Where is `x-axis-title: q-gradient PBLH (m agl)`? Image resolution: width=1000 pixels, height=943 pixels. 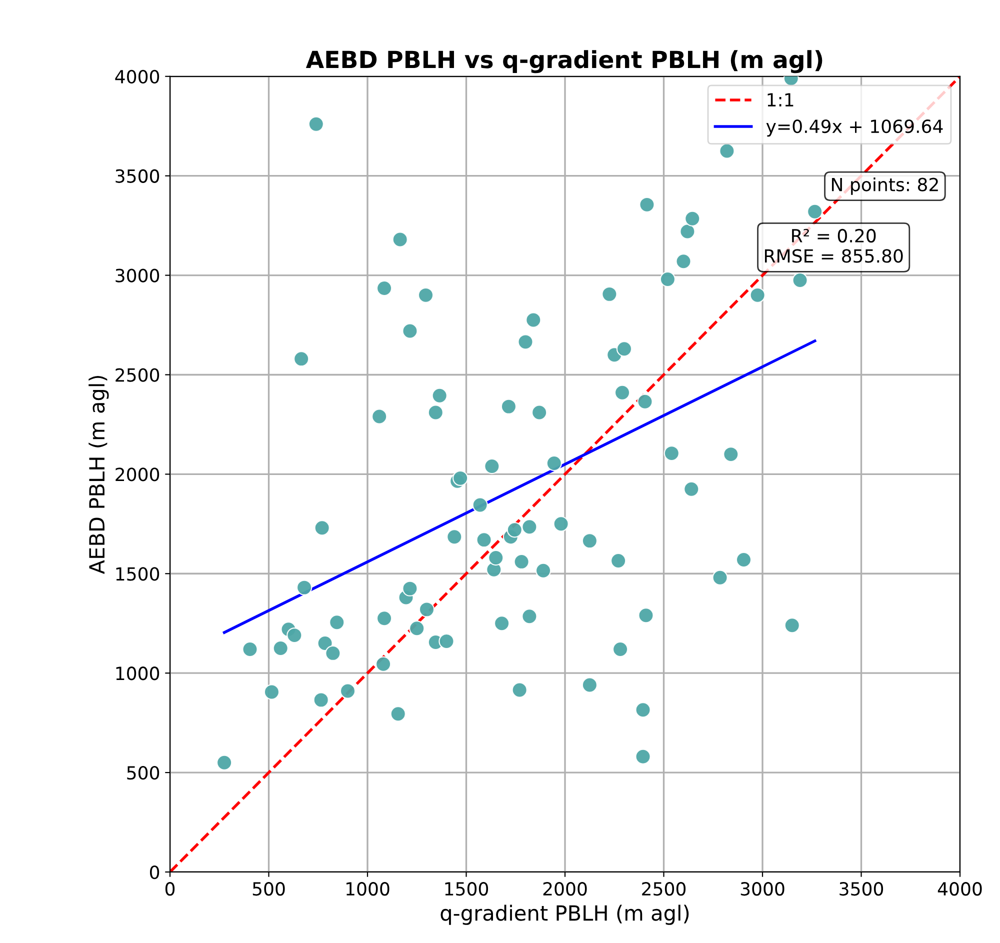
x-axis-title: q-gradient PBLH (m agl) is located at coordinates (564, 914).